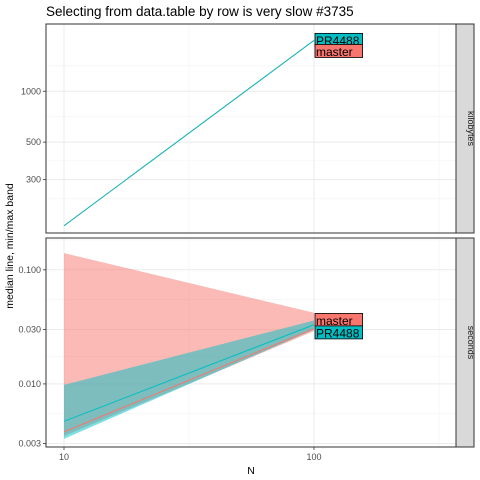 The height and width of the screenshot is (480, 480). What do you see at coordinates (29, 270) in the screenshot?
I see `y-tick-label: 0.100` at bounding box center [29, 270].